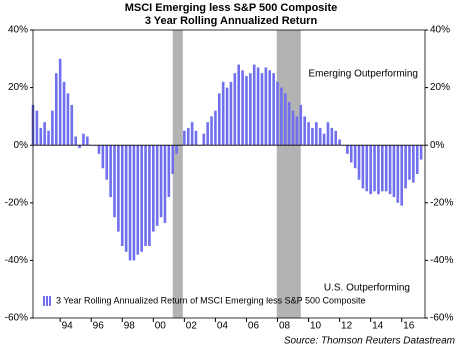 Image resolution: width=462 pixels, height=349 pixels. I want to click on y2-tick-label: 20%, so click(440, 87).